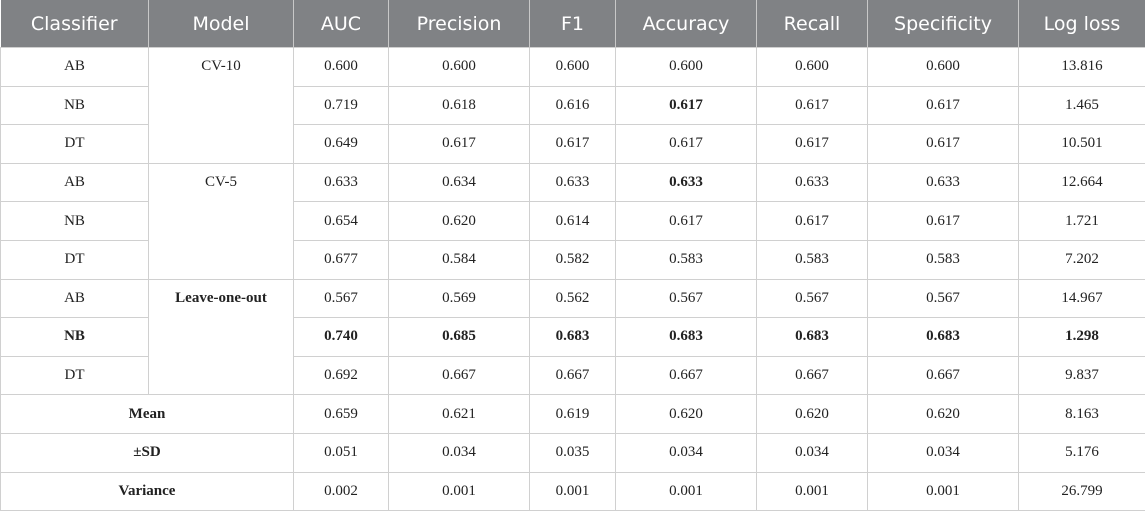 This screenshot has height=511, width=1145. I want to click on value-cell: 0.051, so click(341, 452).